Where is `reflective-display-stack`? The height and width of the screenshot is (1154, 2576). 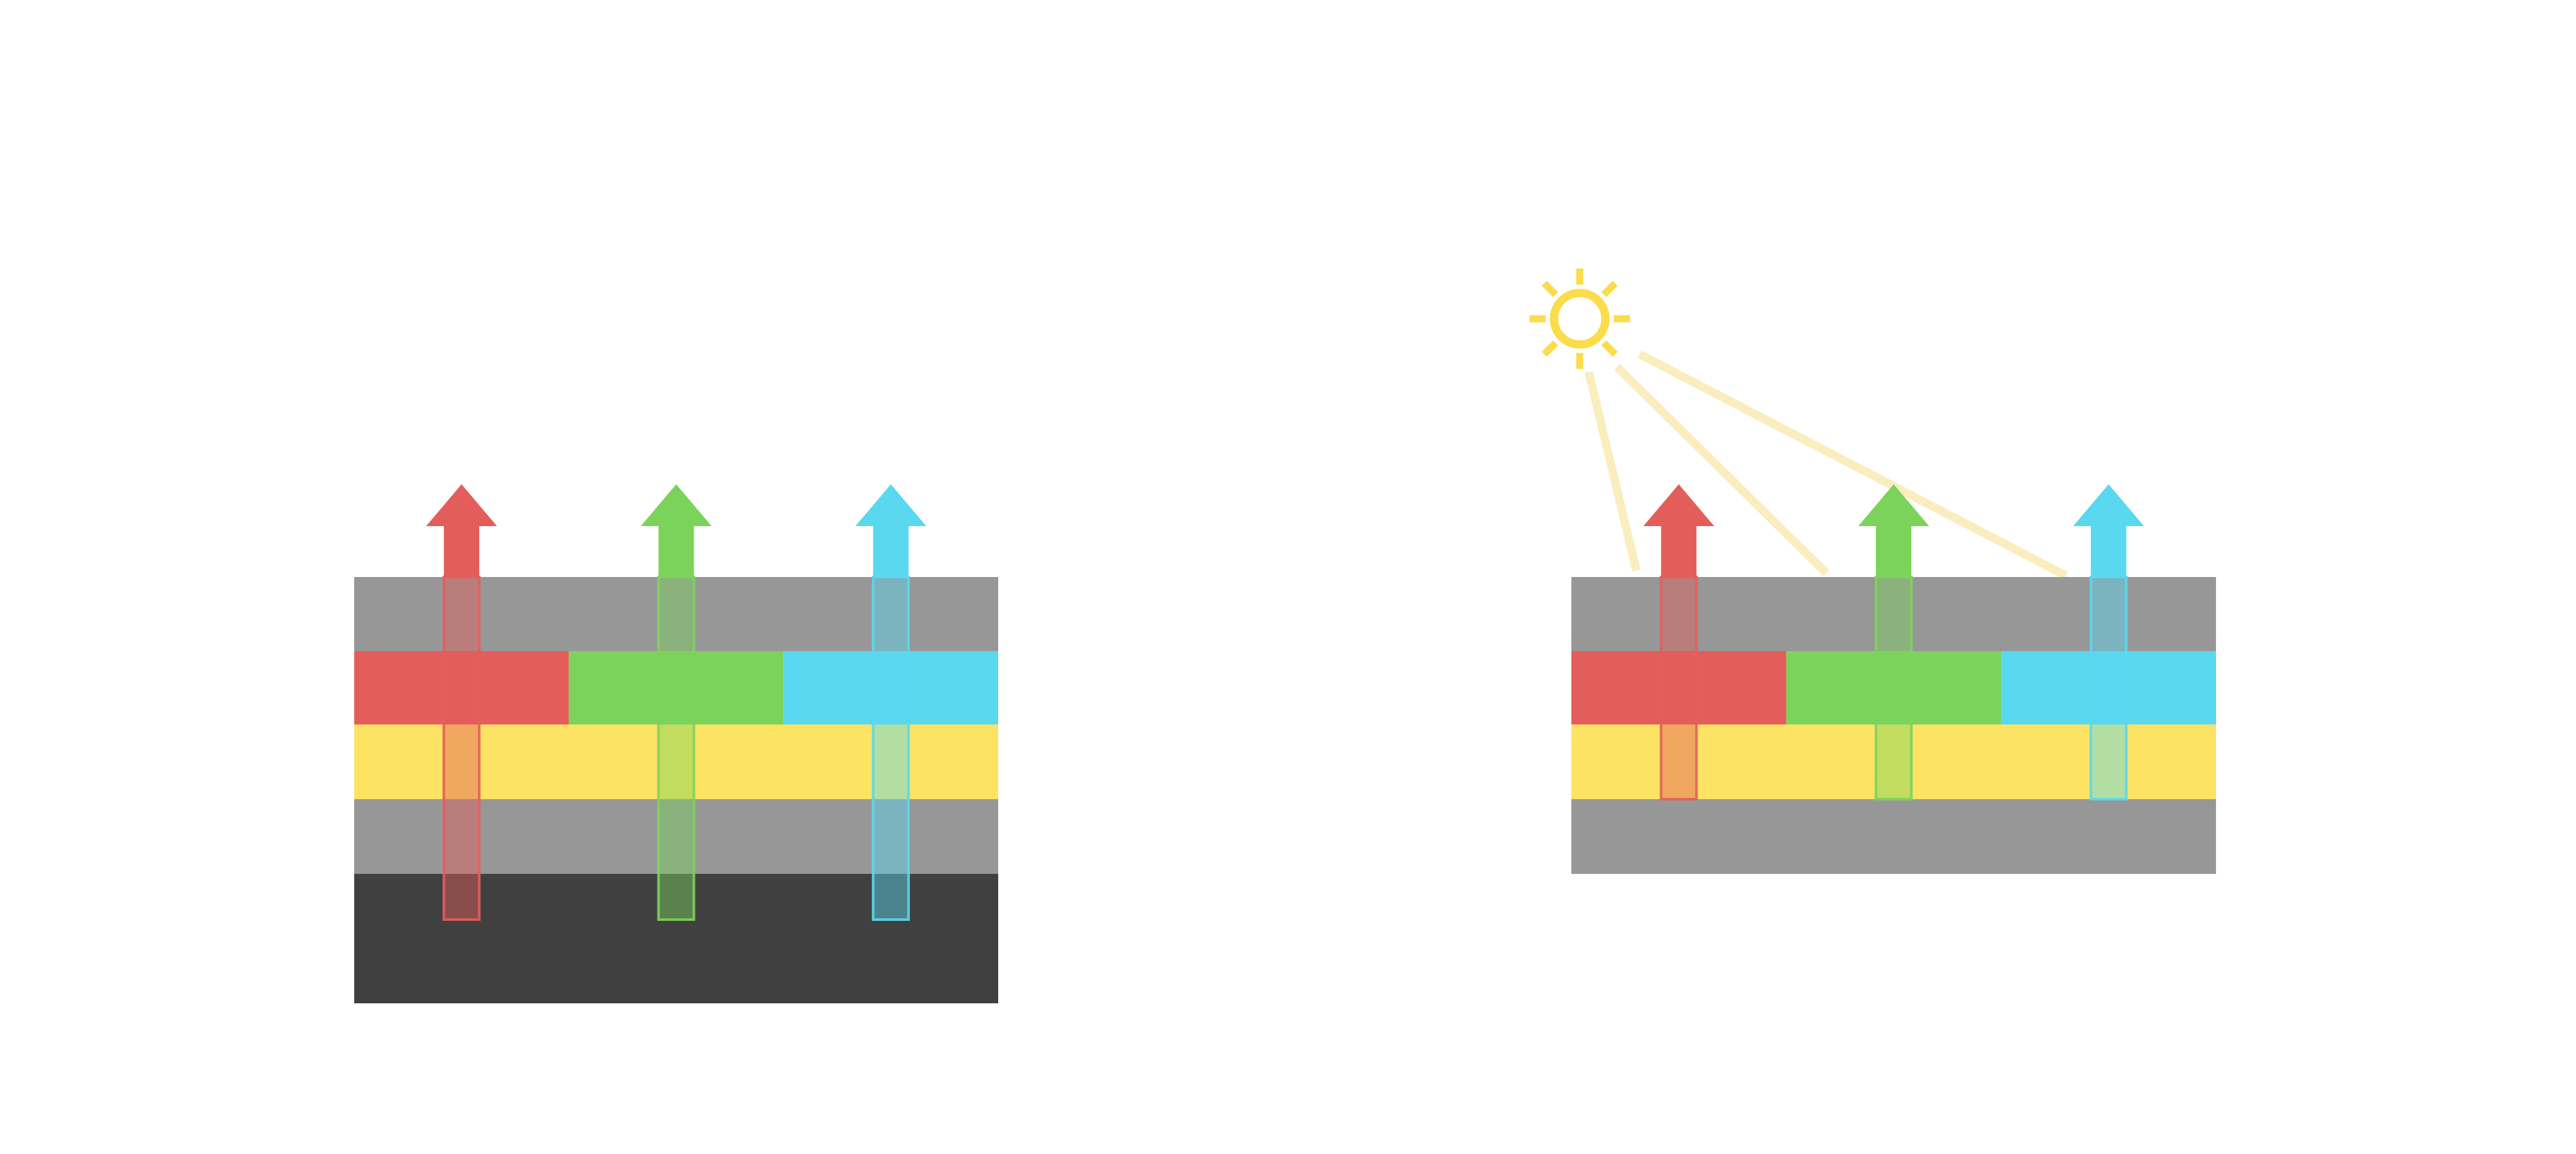
reflective-display-stack is located at coordinates (1873, 571).